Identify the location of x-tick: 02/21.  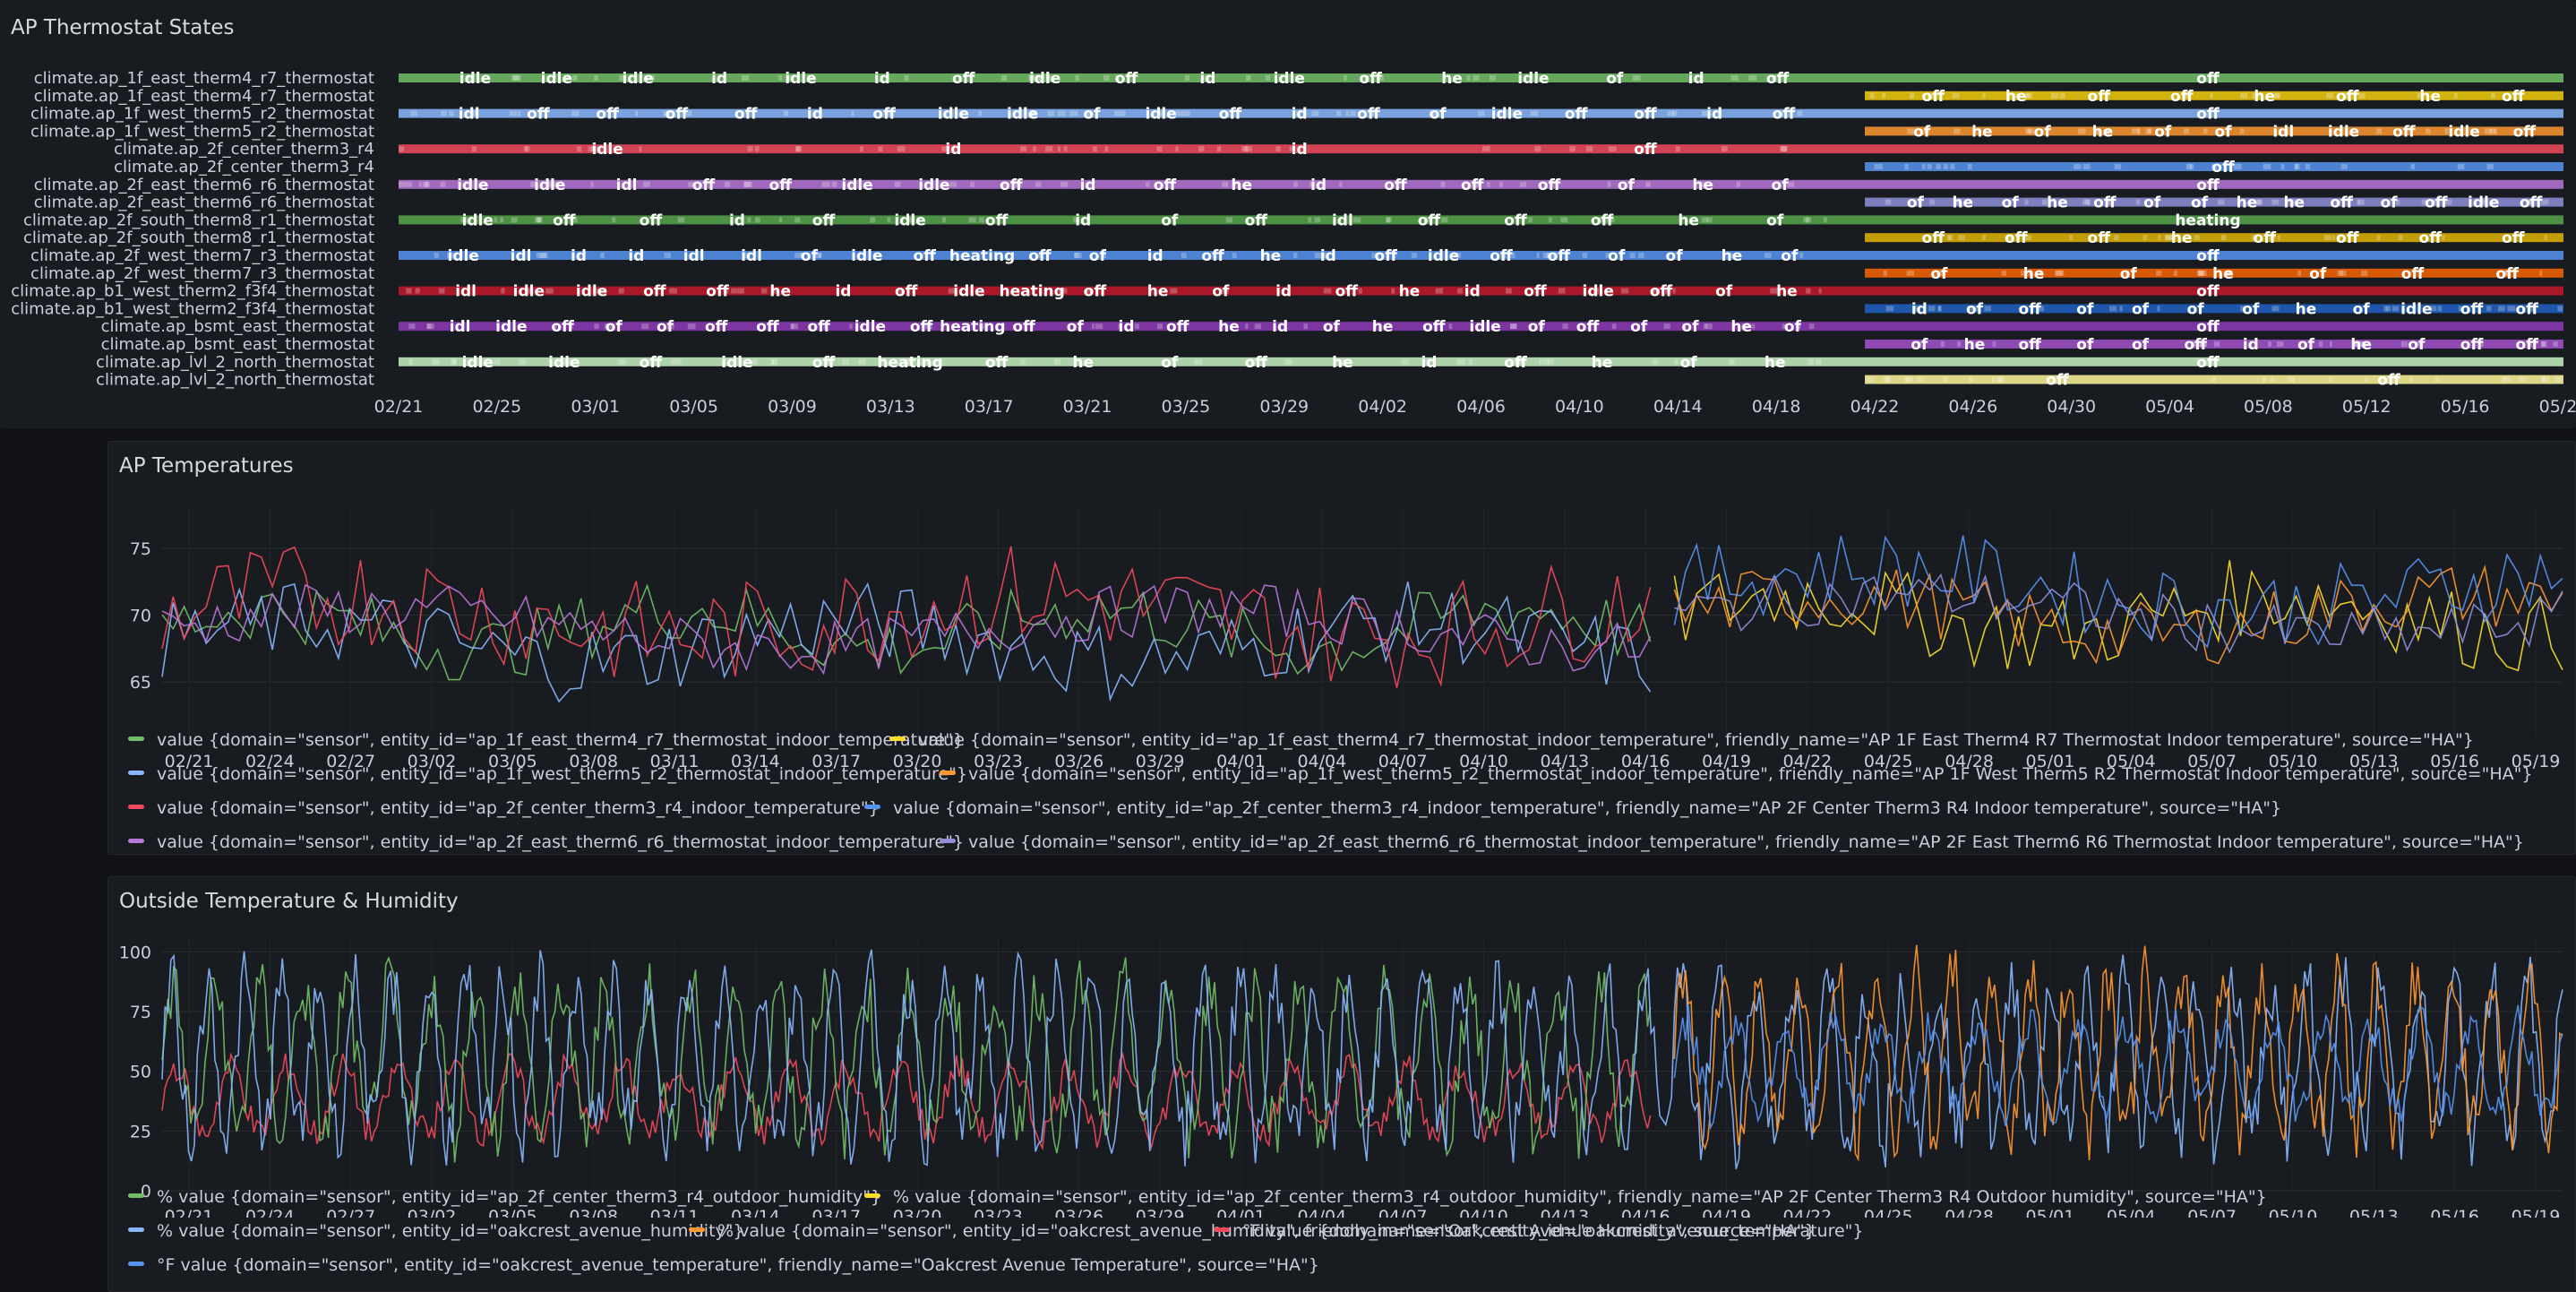
(399, 407).